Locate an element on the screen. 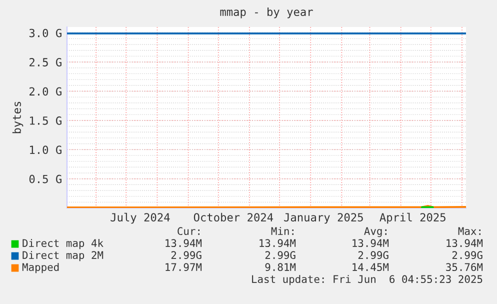 This screenshot has height=304, width=497. legend-label: Mapped is located at coordinates (40, 268).